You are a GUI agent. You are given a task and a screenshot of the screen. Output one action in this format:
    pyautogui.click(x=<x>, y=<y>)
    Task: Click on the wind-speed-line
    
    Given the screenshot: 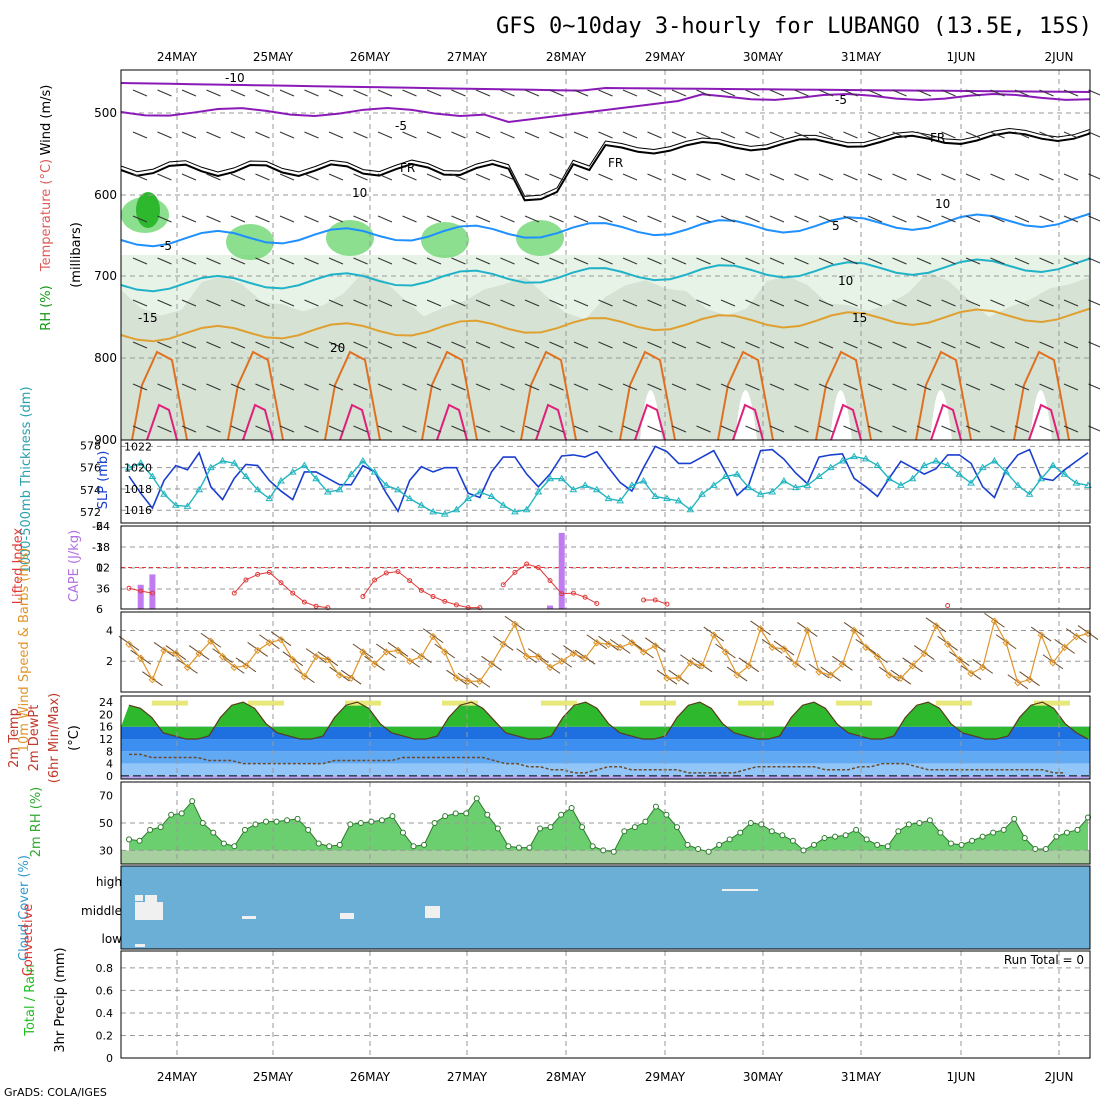 What is the action you would take?
    pyautogui.click(x=608, y=651)
    